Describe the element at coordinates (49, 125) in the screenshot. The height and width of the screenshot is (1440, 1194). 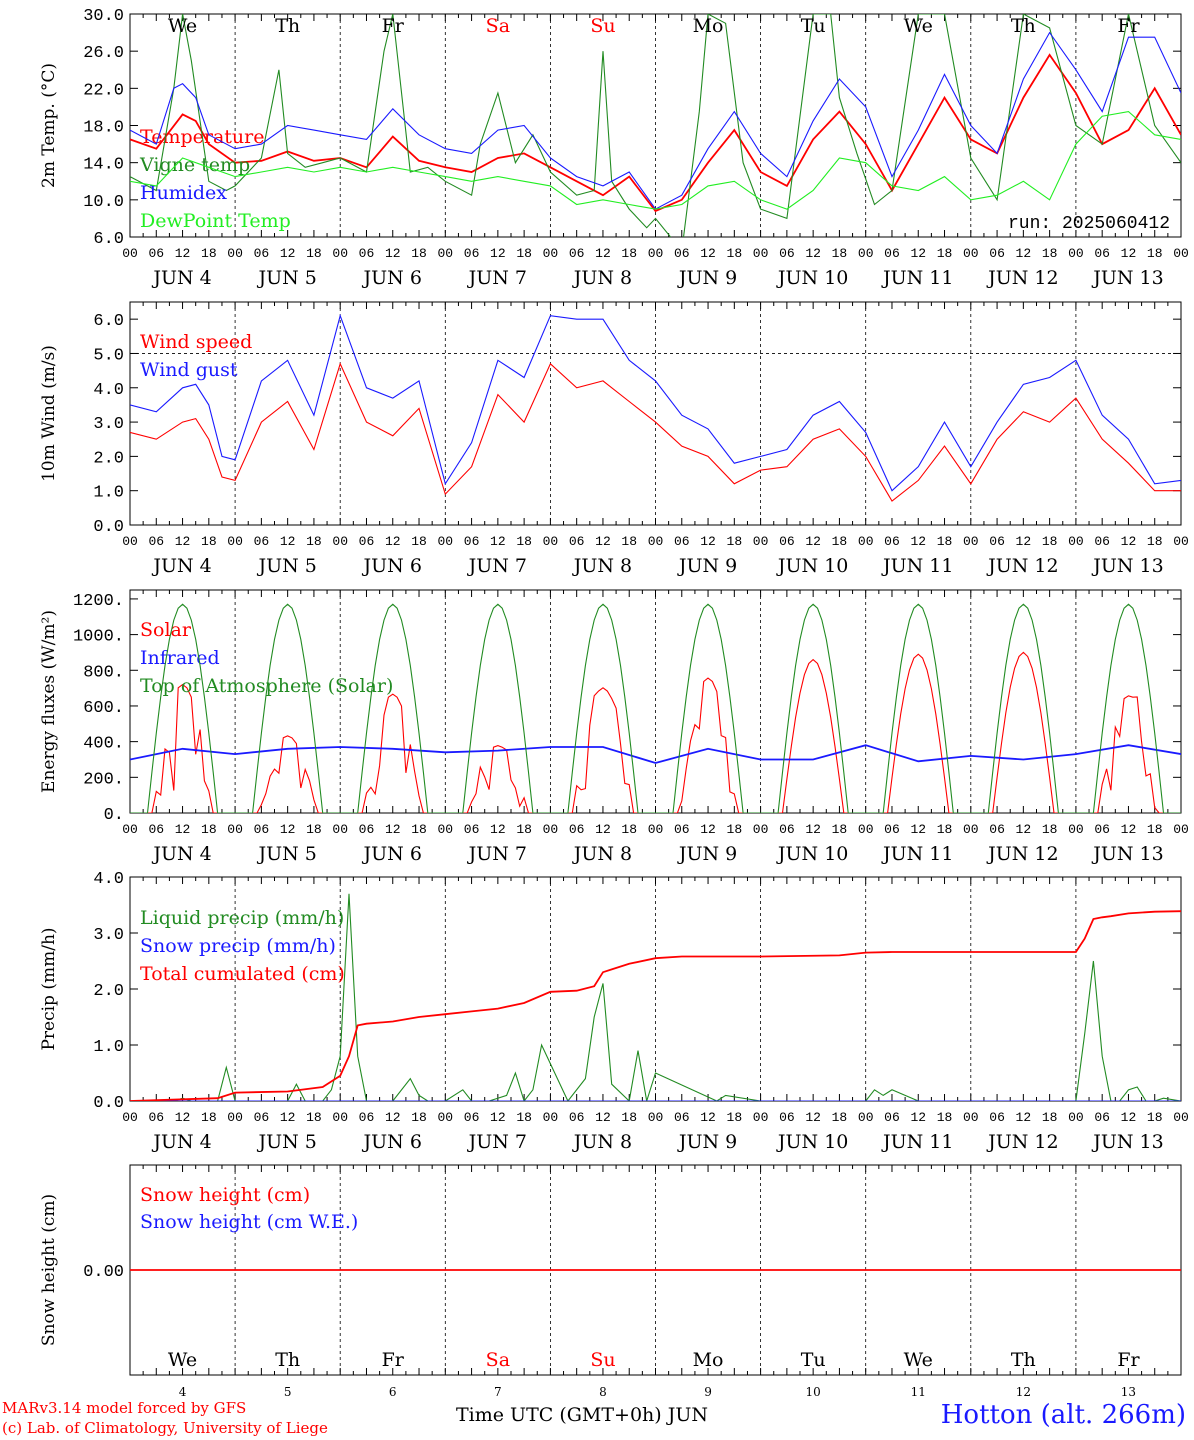
I see `y-axis-label: 2m Temp. (°C)` at that location.